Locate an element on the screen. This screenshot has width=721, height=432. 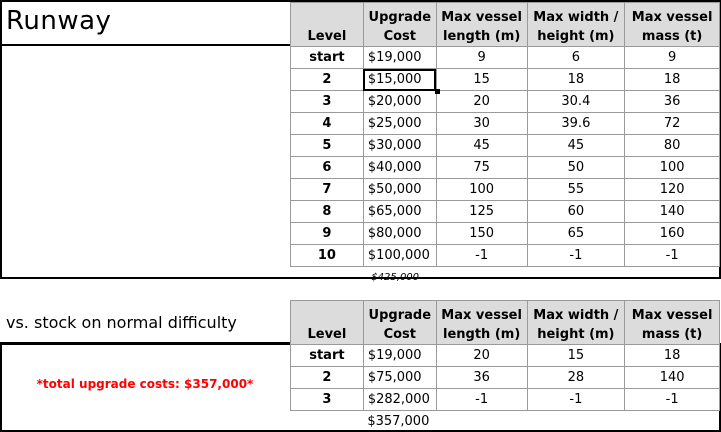
cell-max-mass: 120 is located at coordinates (672, 189).